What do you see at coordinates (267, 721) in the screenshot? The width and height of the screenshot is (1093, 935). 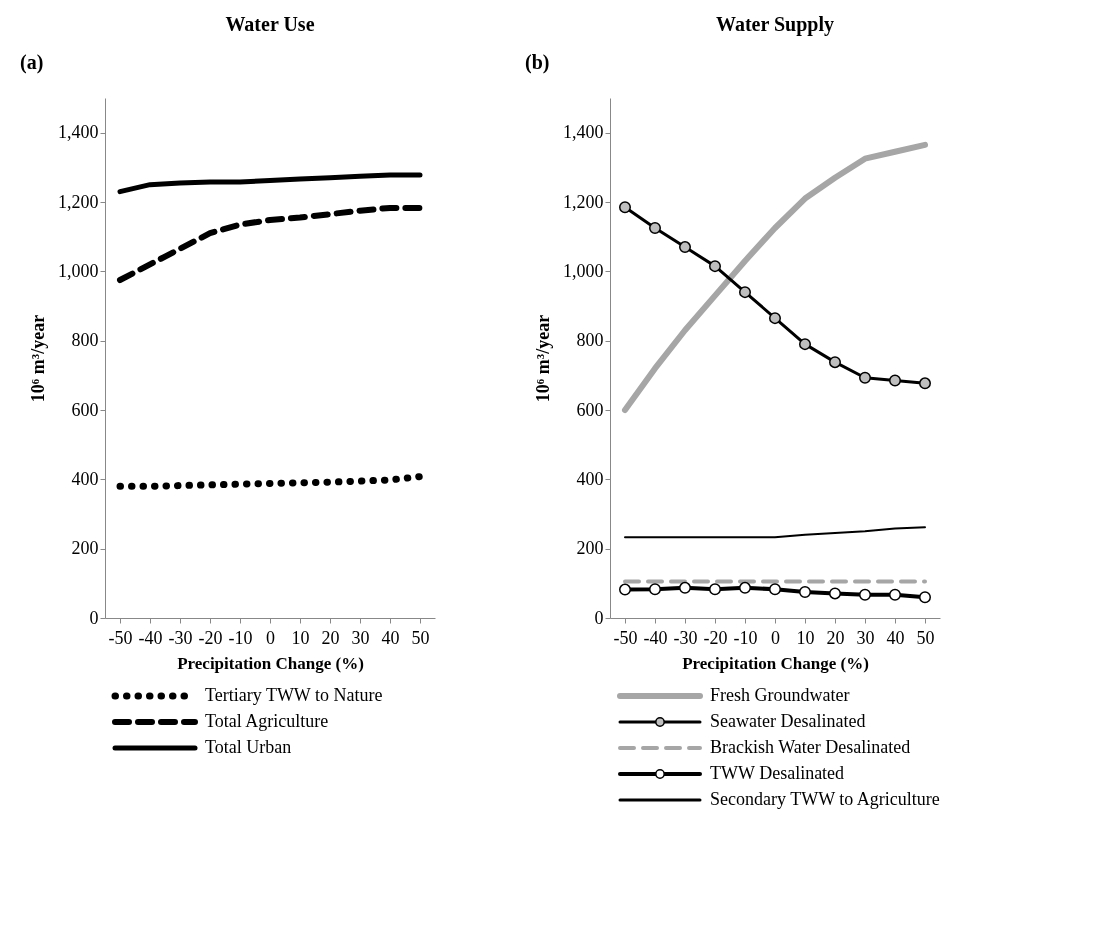 I see `legend-label: Total Agriculture` at bounding box center [267, 721].